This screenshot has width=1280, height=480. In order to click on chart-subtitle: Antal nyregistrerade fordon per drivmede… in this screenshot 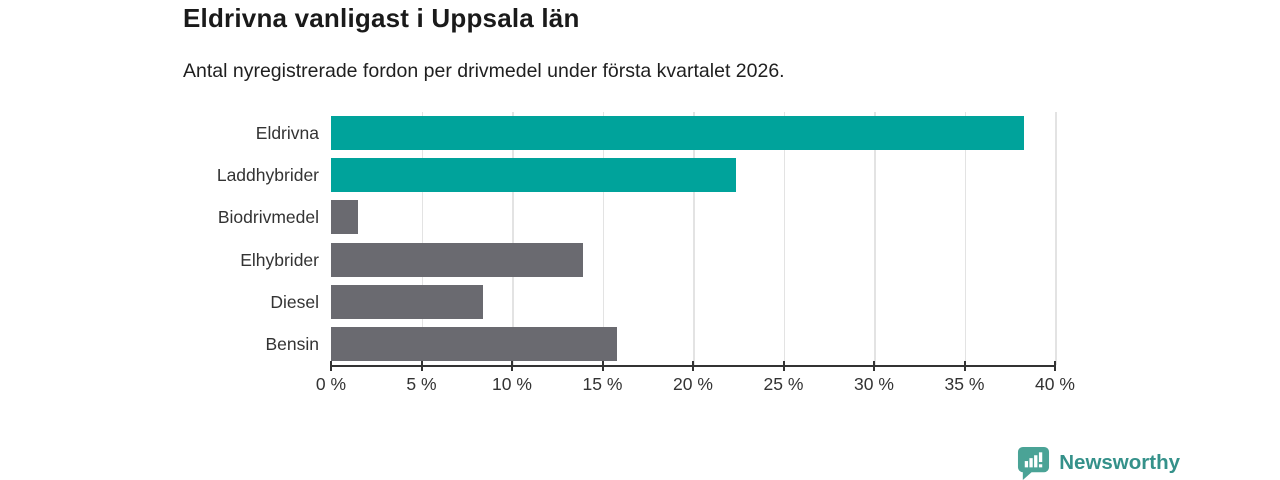, I will do `click(484, 71)`.